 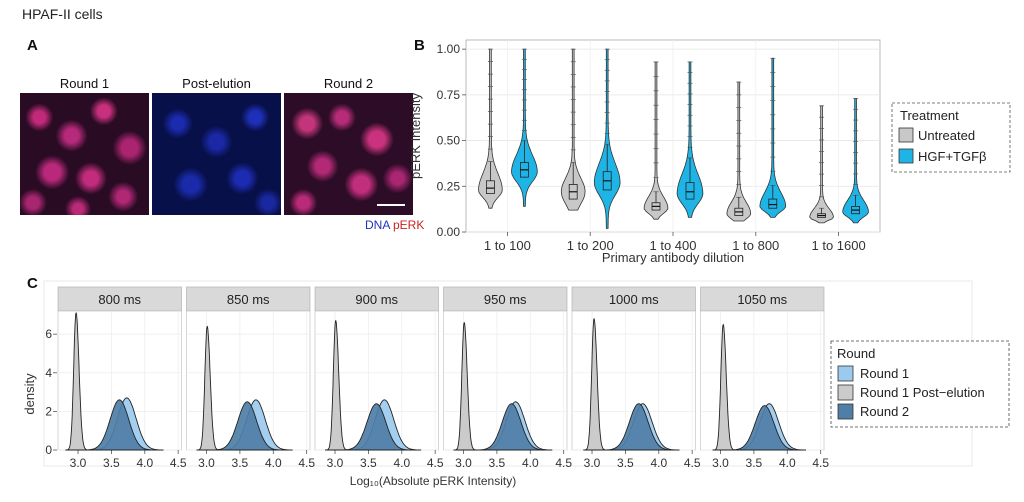 What do you see at coordinates (922, 392) in the screenshot?
I see `panel-c-legend-label: Round 1 Post−elution` at bounding box center [922, 392].